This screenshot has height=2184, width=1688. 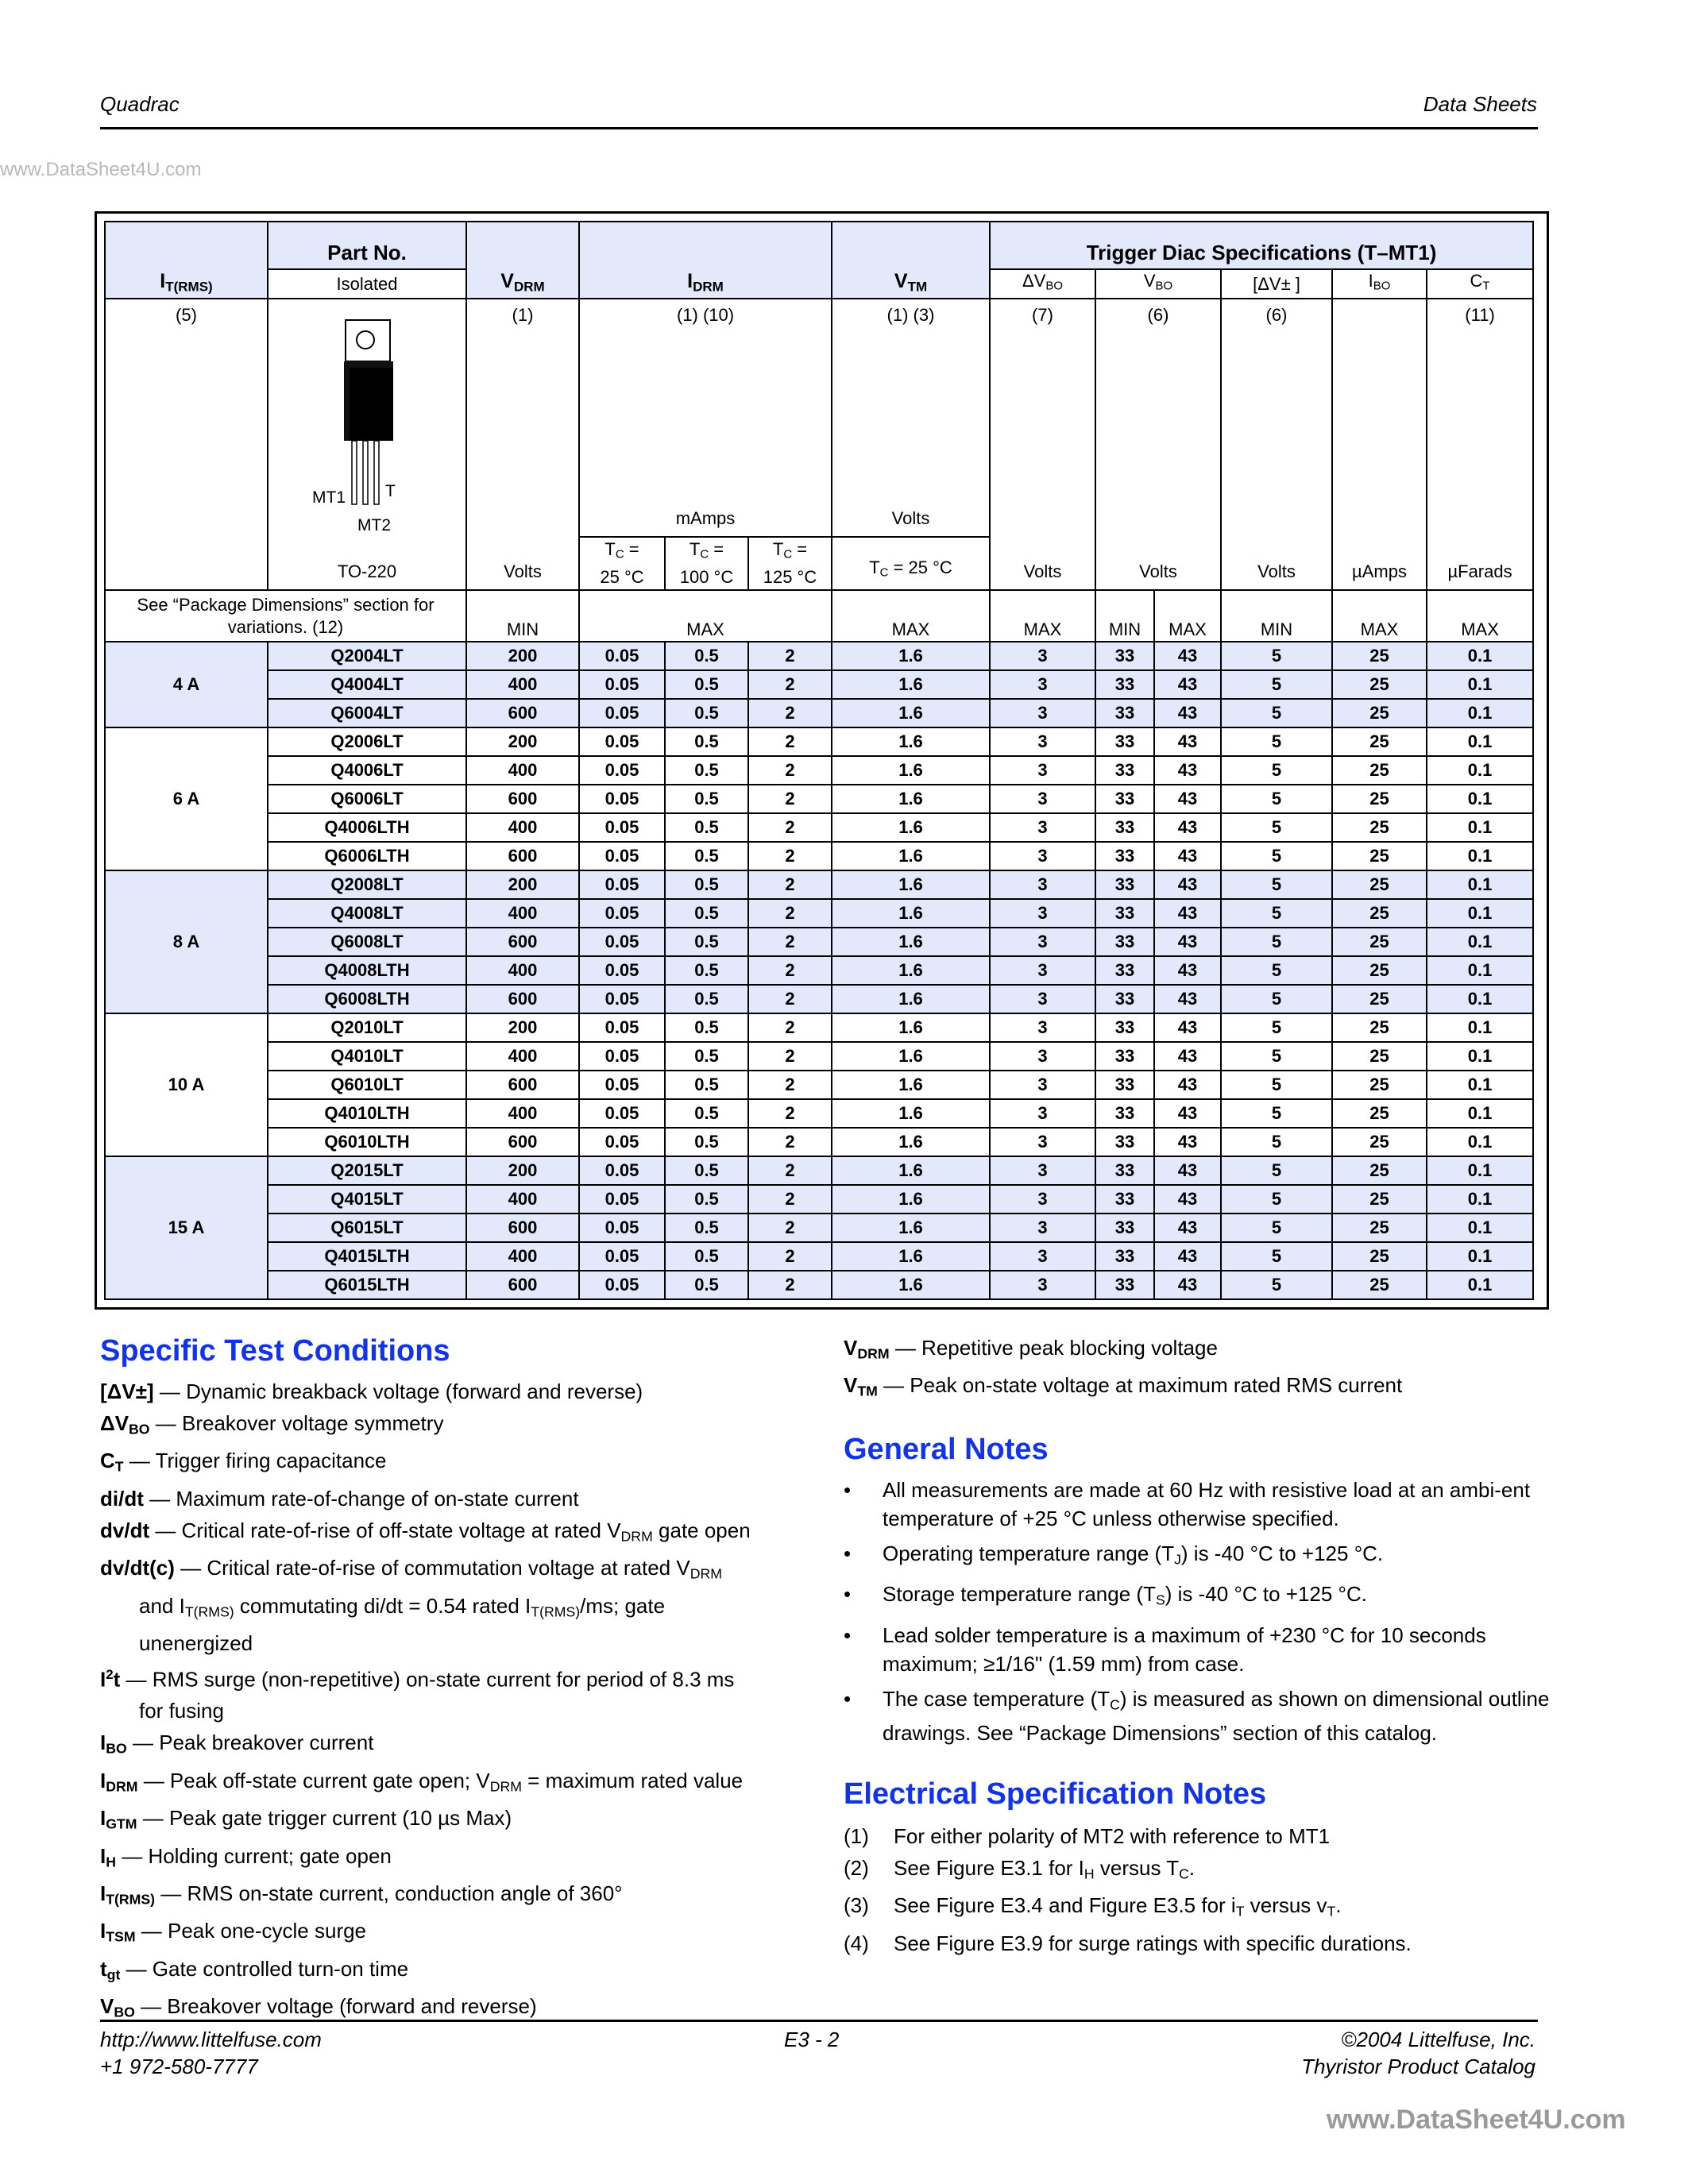 I want to click on footer-copyright: ©2004 Littelfuse, Inc., so click(x=1438, y=2040).